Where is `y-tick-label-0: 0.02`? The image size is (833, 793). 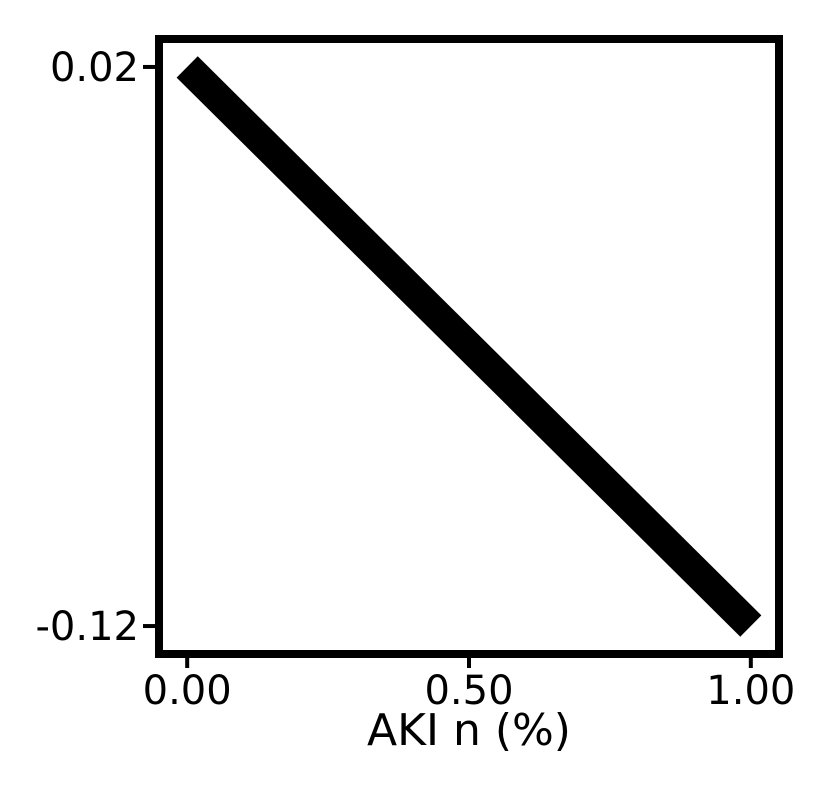 y-tick-label-0: 0.02 is located at coordinates (94, 68).